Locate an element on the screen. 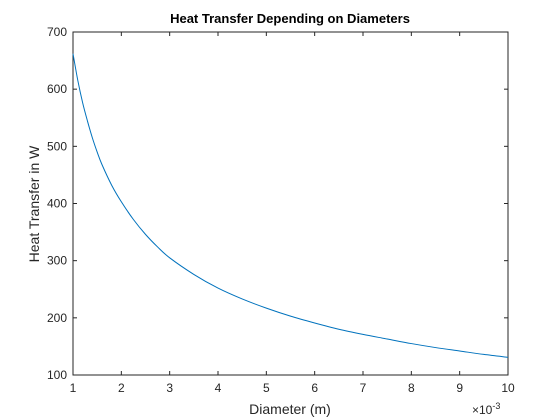  x-axis-label: Diameter (m) is located at coordinates (290, 409).